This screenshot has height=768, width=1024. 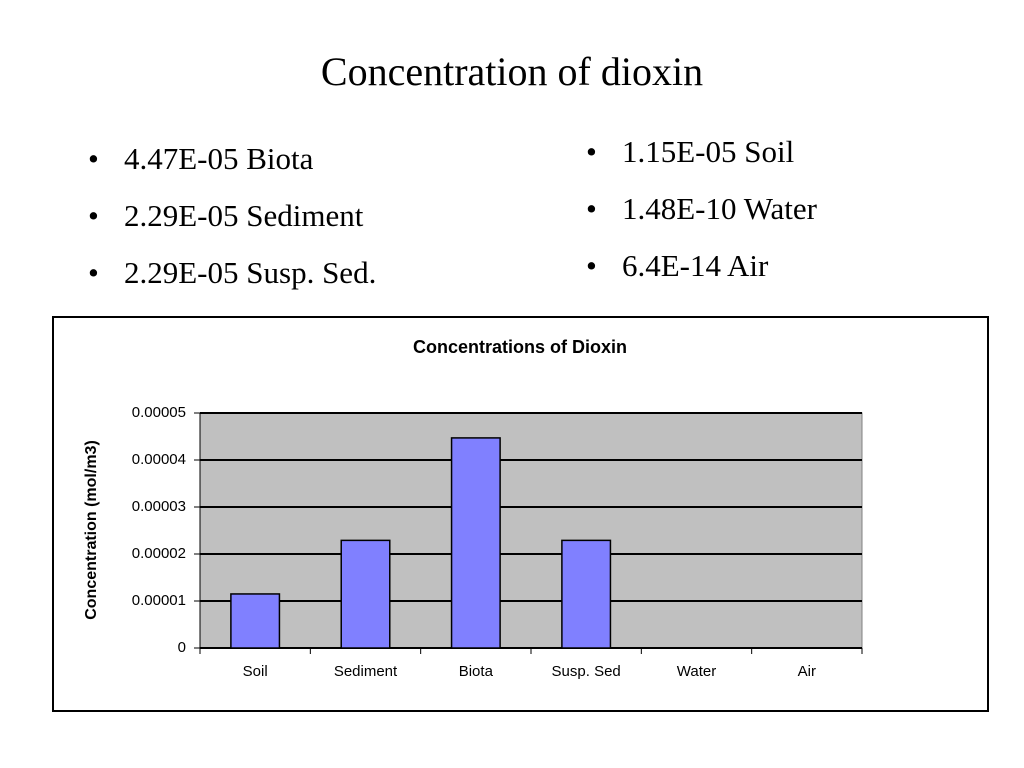 What do you see at coordinates (159, 553) in the screenshot?
I see `y-tick-label: 0.00002` at bounding box center [159, 553].